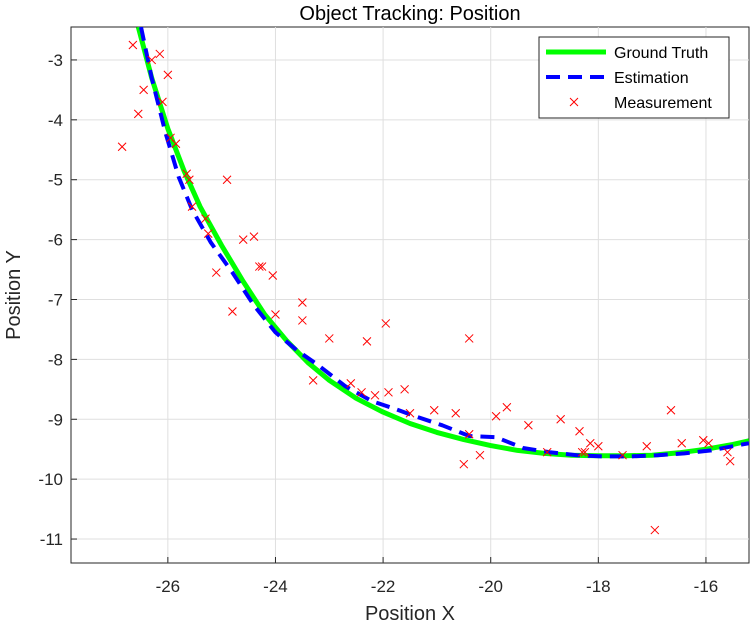 The image size is (752, 626). I want to click on y-tick-label: -3, so click(55, 60).